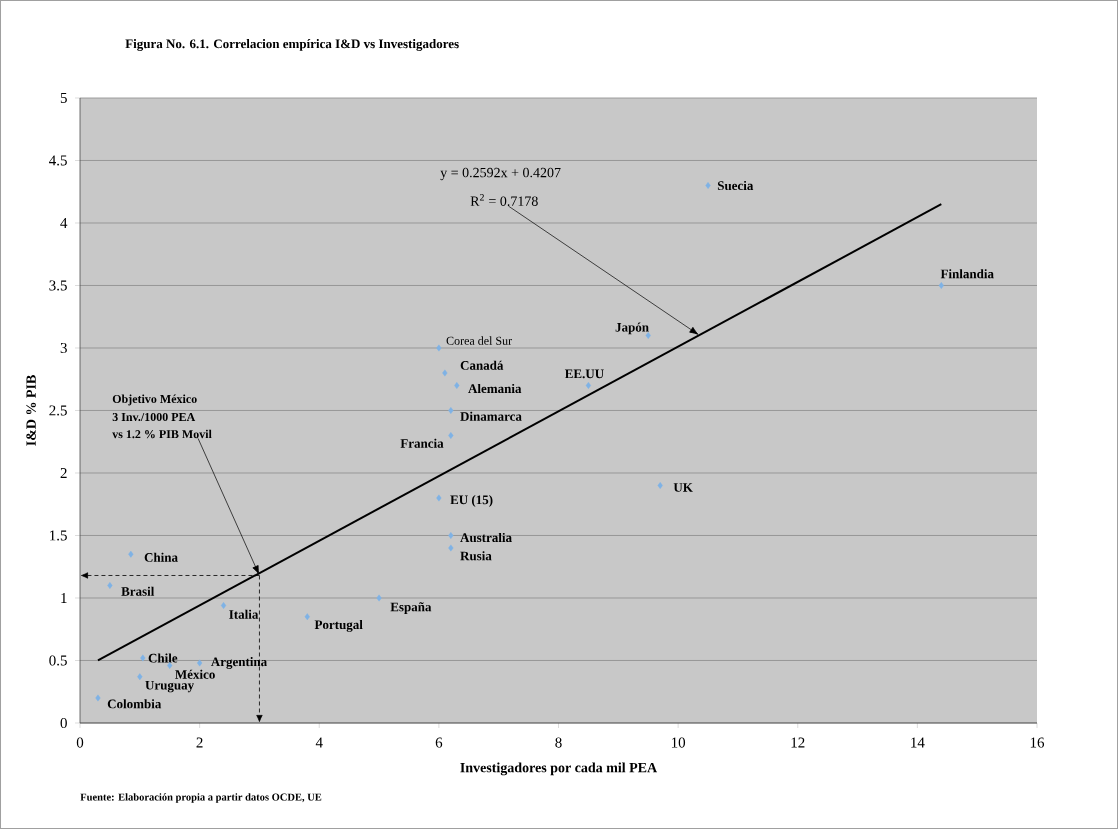 Image resolution: width=1118 pixels, height=829 pixels. I want to click on y-axis-title: I&D % PIB, so click(31, 410).